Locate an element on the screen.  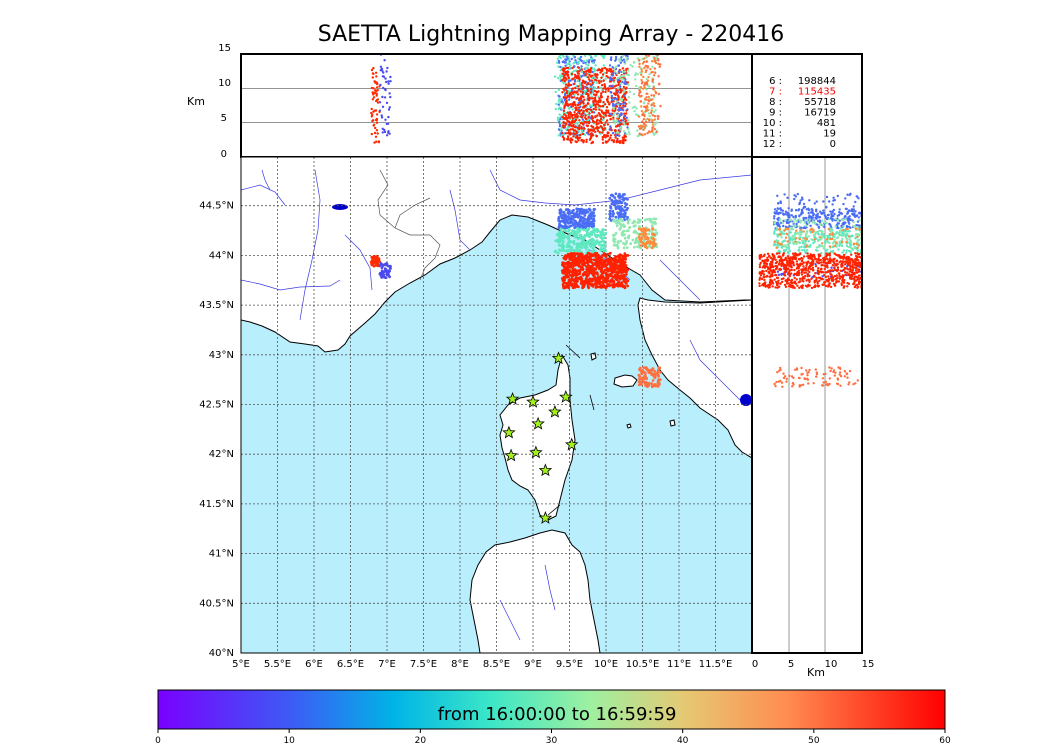
station-count-value: 115435 is located at coordinates (817, 92).